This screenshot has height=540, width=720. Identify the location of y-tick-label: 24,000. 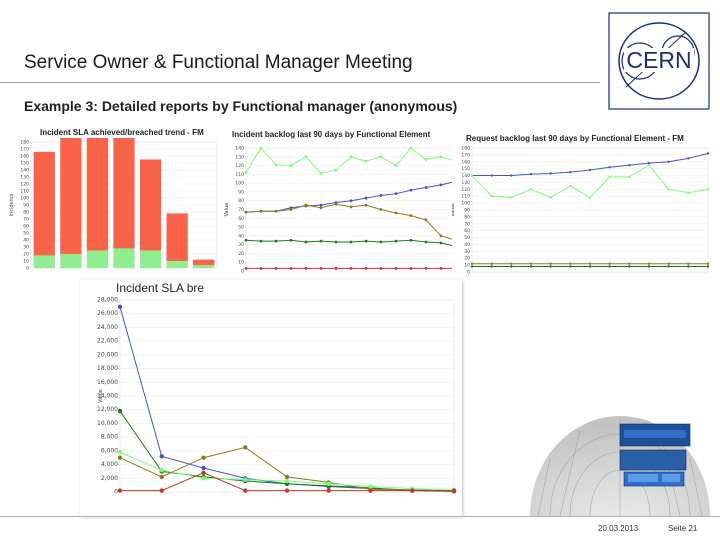
(107, 327).